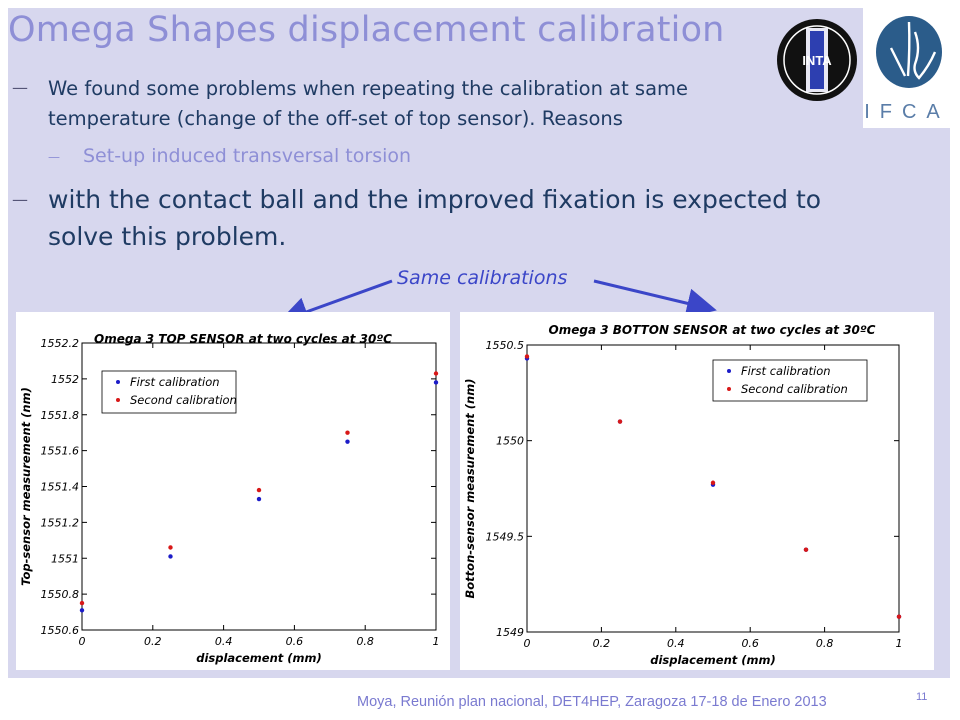 This screenshot has height=720, width=960. Describe the element at coordinates (60, 487) in the screenshot. I see `y-tick-label: 1551.4` at that location.